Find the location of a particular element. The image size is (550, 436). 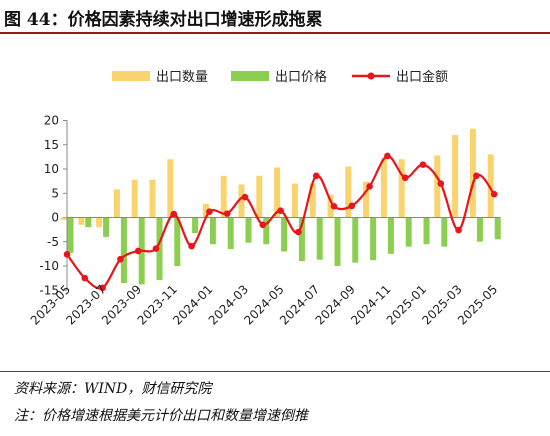

figure-title-bar: 图 44：价格因素持续对出口增速形成拖累 is located at coordinates (275, 17).